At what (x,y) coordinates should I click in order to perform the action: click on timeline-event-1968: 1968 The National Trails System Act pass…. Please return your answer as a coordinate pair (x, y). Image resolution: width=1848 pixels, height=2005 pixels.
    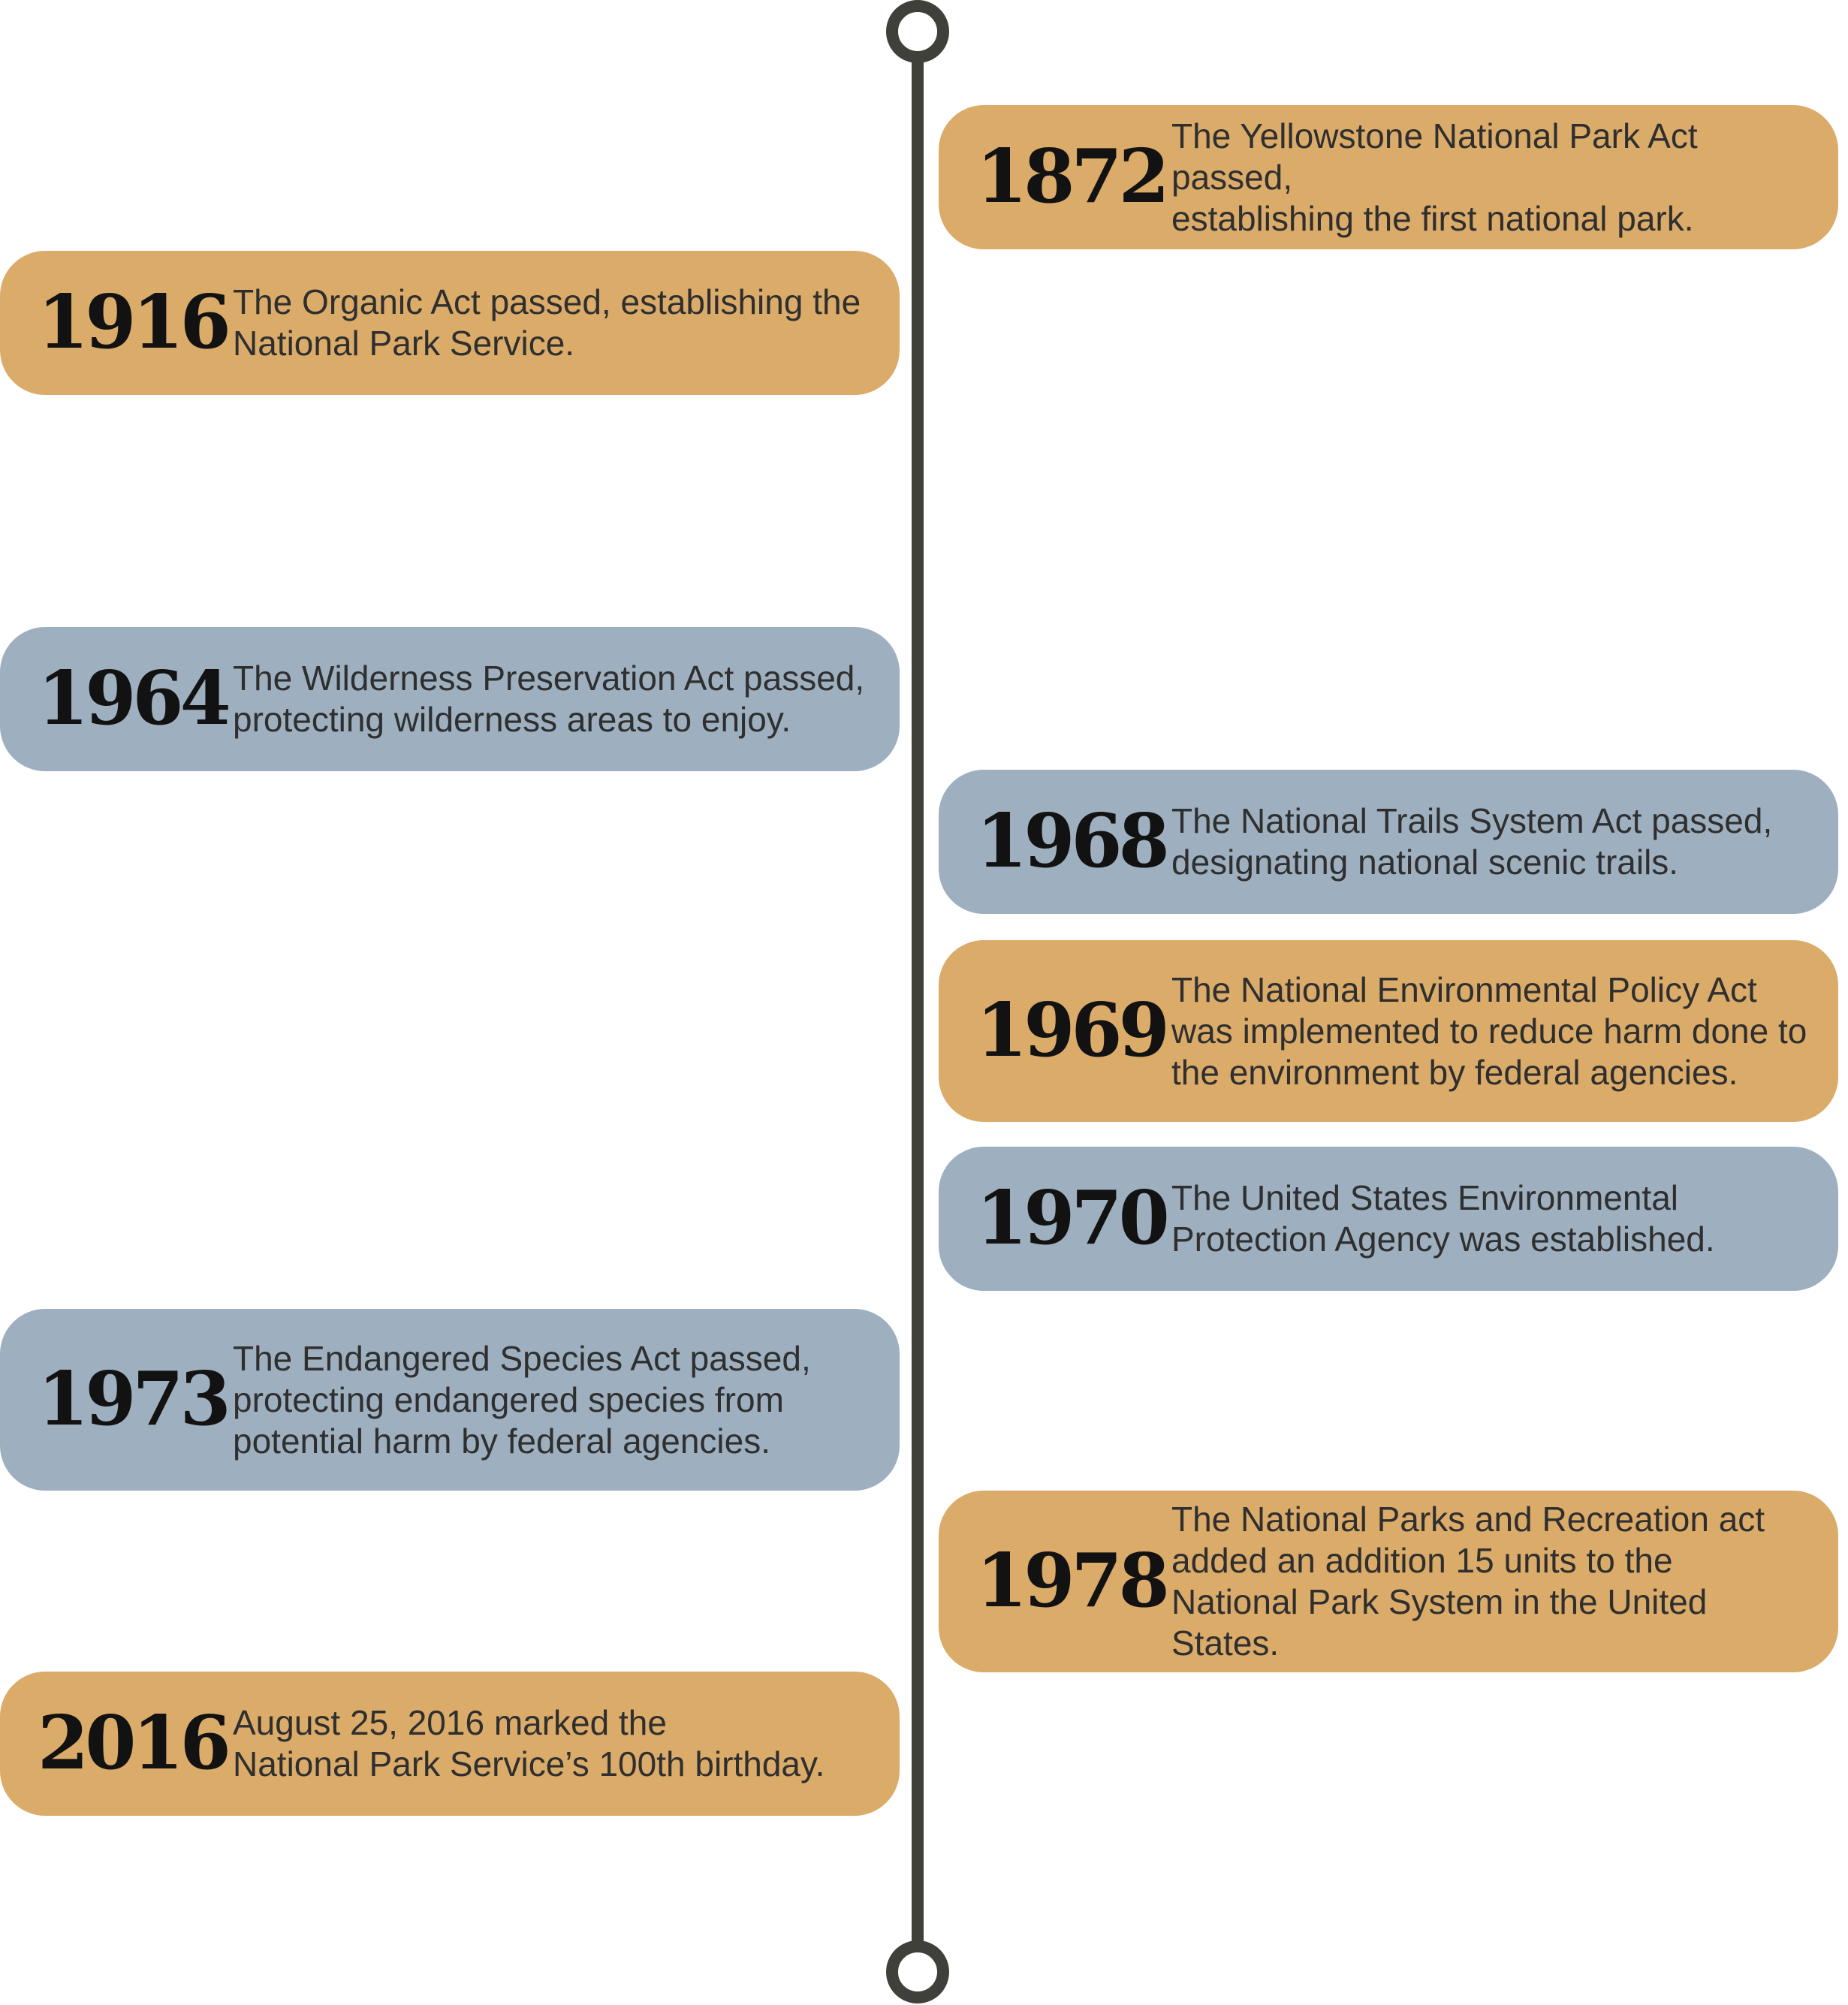
    Looking at the image, I should click on (1388, 842).